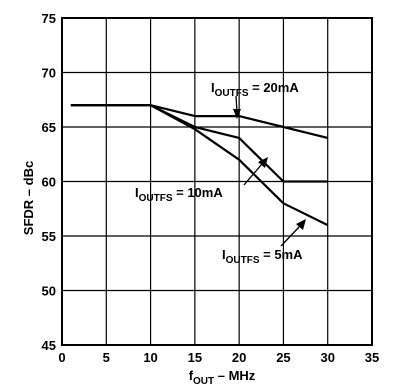 The image size is (394, 387). What do you see at coordinates (49, 18) in the screenshot?
I see `y-tick-label: 75` at bounding box center [49, 18].